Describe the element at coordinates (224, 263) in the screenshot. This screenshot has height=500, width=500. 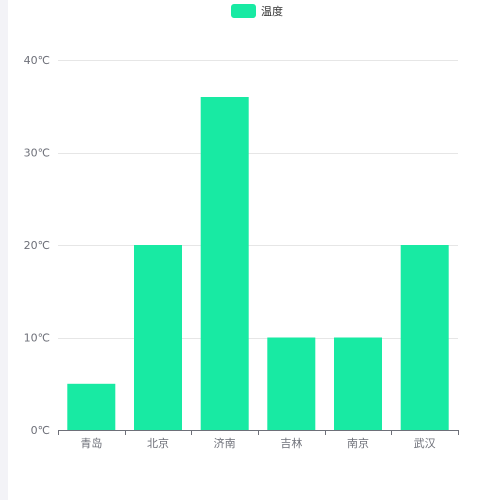
I see `bar-济南` at that location.